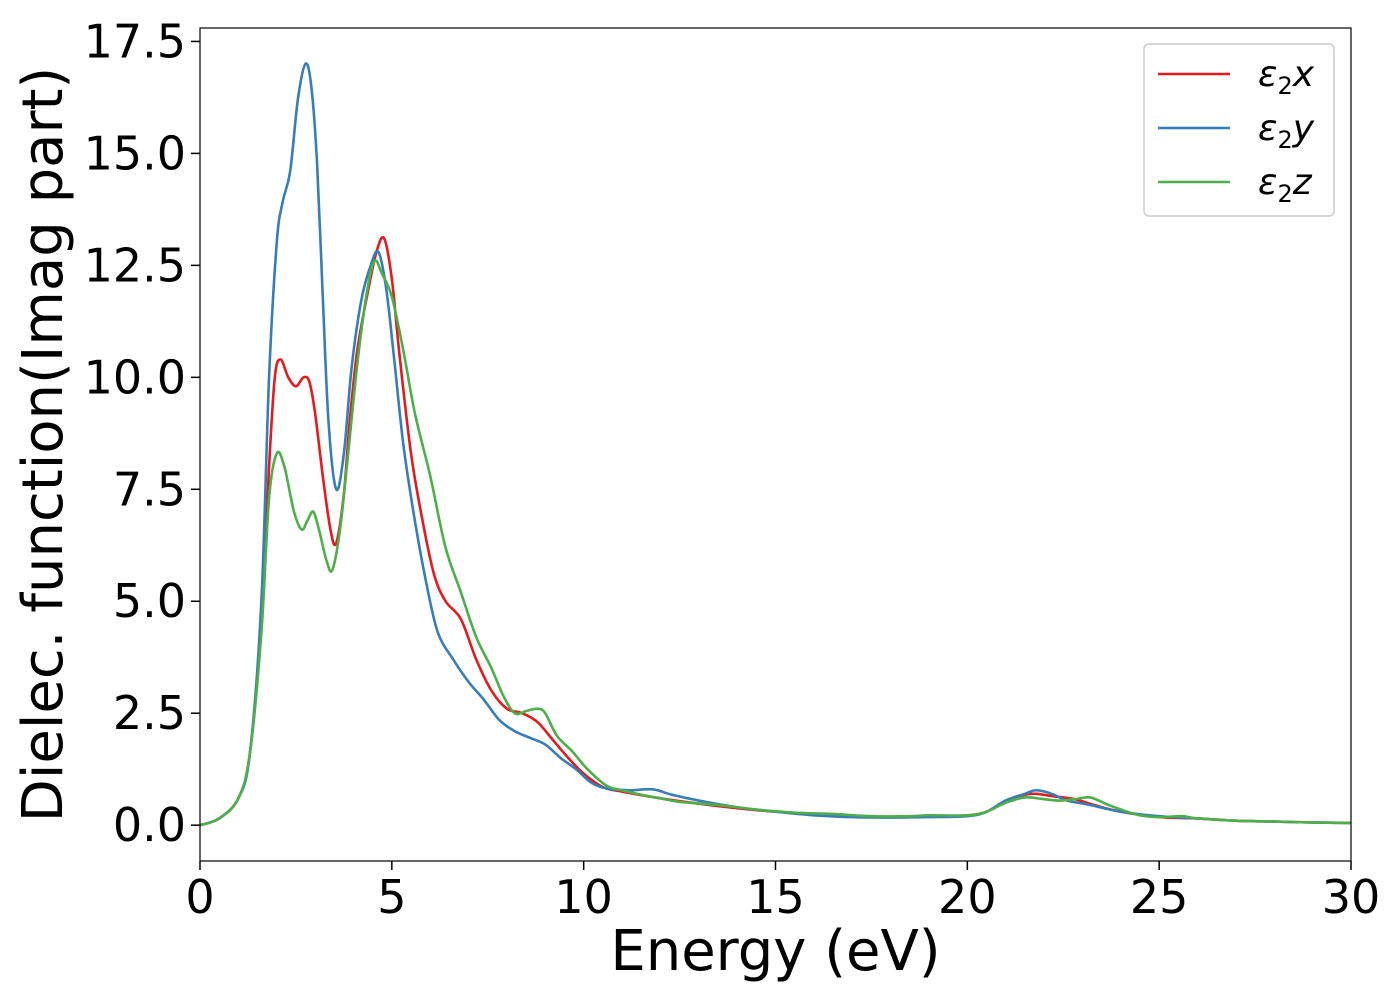  What do you see at coordinates (149, 489) in the screenshot?
I see `y-tick-label: 7.5` at bounding box center [149, 489].